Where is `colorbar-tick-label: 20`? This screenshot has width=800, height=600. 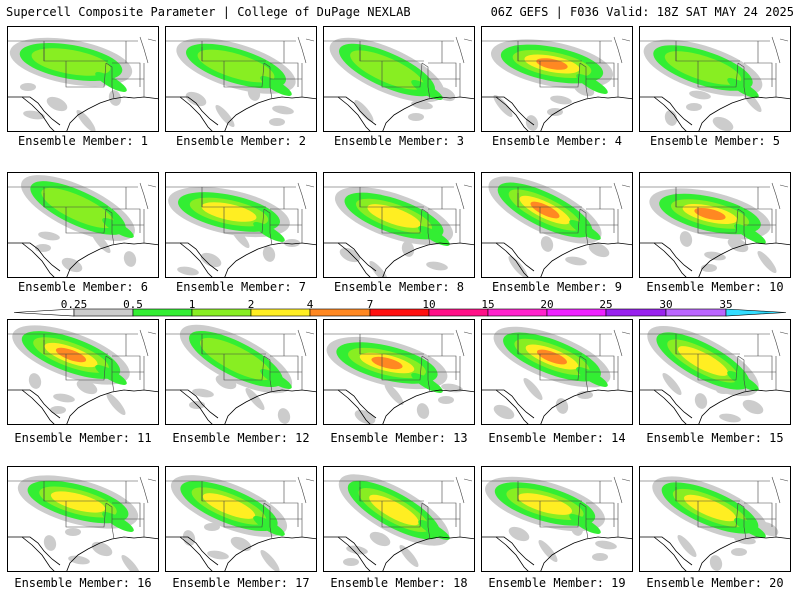 colorbar-tick-label: 20 is located at coordinates (547, 304).